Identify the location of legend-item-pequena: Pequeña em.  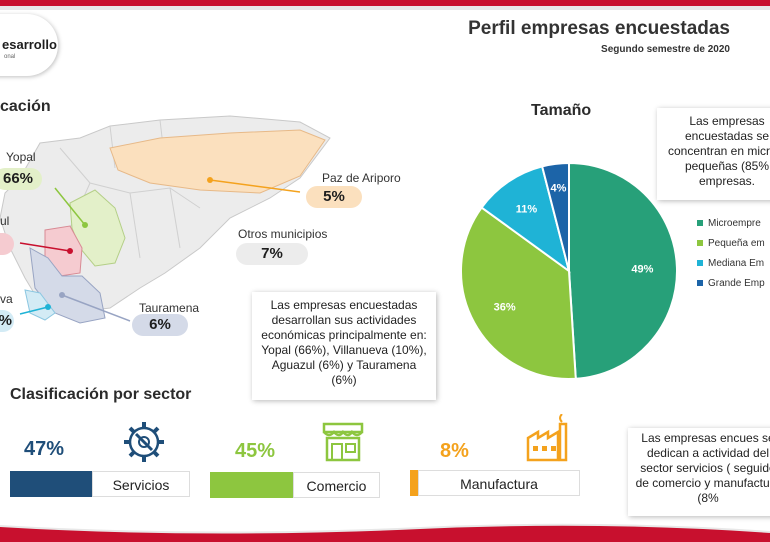
(731, 243).